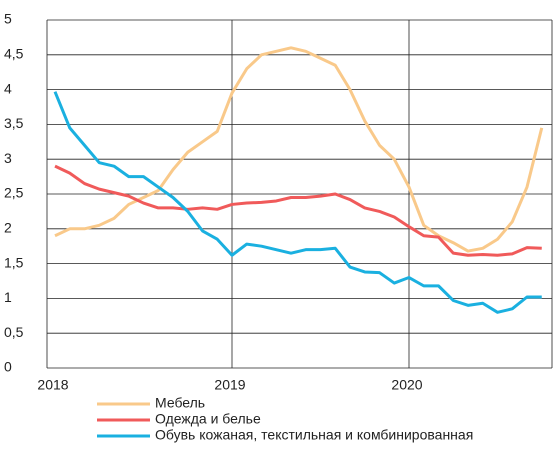 The image size is (558, 466). What do you see at coordinates (406, 385) in the screenshot?
I see `x-tick-label: 2020` at bounding box center [406, 385].